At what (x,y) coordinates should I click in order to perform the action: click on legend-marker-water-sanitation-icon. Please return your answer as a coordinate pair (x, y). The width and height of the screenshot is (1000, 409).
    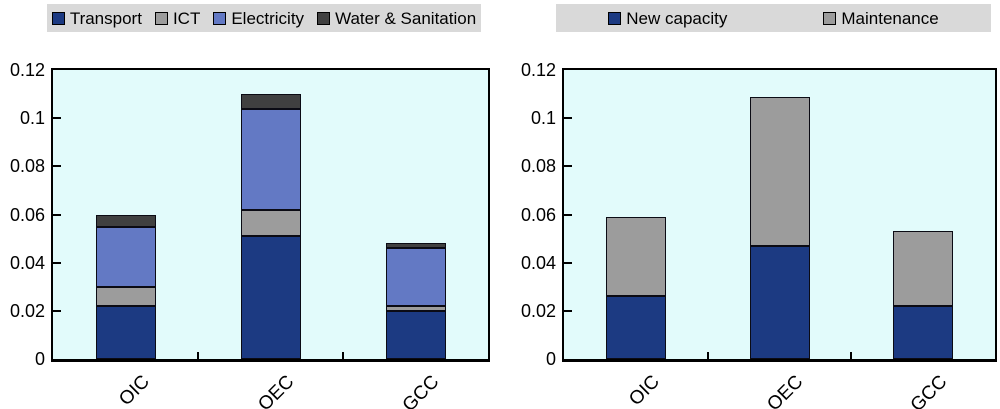
    Looking at the image, I should click on (324, 18).